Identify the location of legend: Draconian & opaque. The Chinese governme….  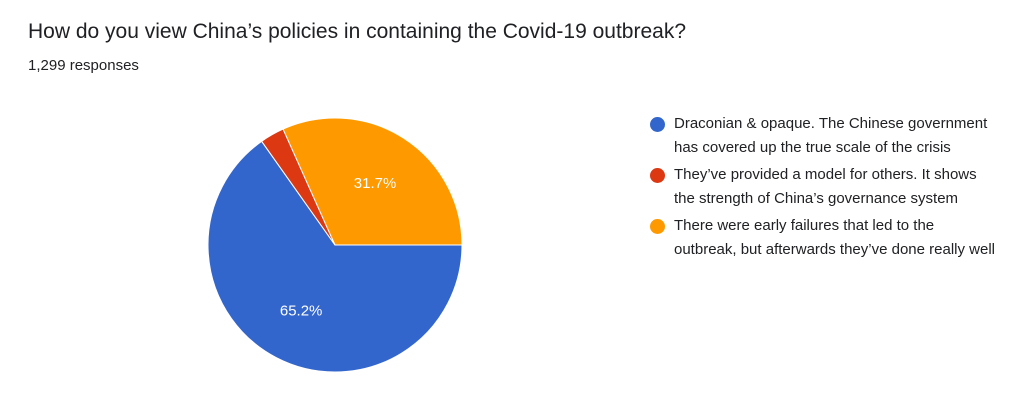
(825, 188).